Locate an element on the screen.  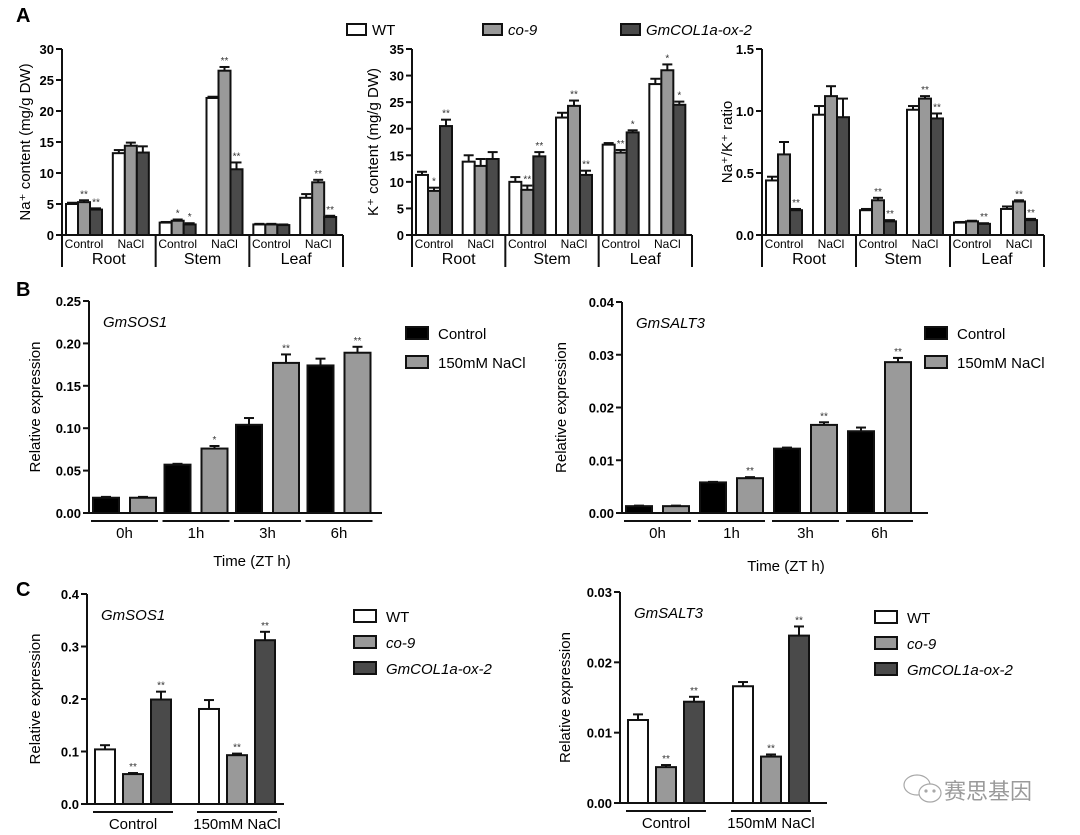
x-group-label: Stem is located at coordinates (202, 259).